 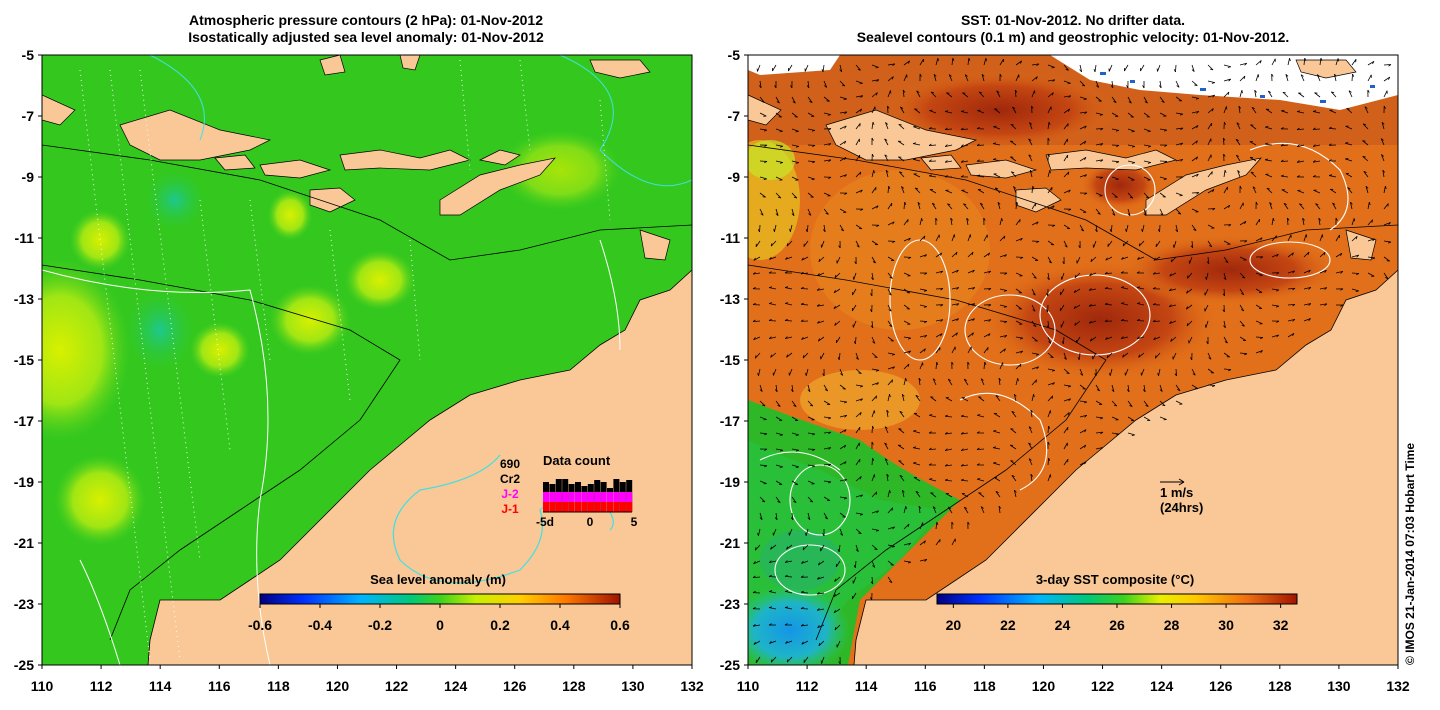 I want to click on left-xtick-label: 126, so click(x=515, y=686).